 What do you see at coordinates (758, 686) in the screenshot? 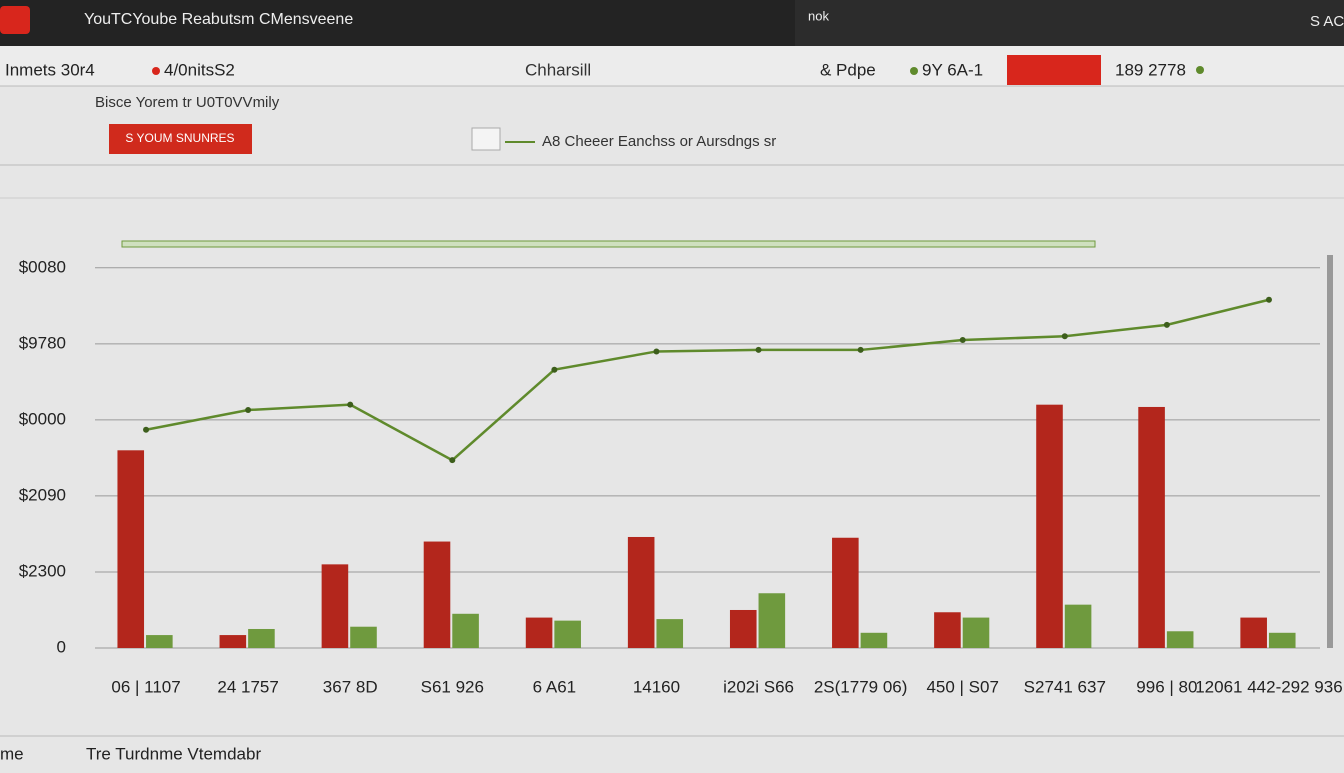
I see `x-tick-label: i202i S66` at bounding box center [758, 686].